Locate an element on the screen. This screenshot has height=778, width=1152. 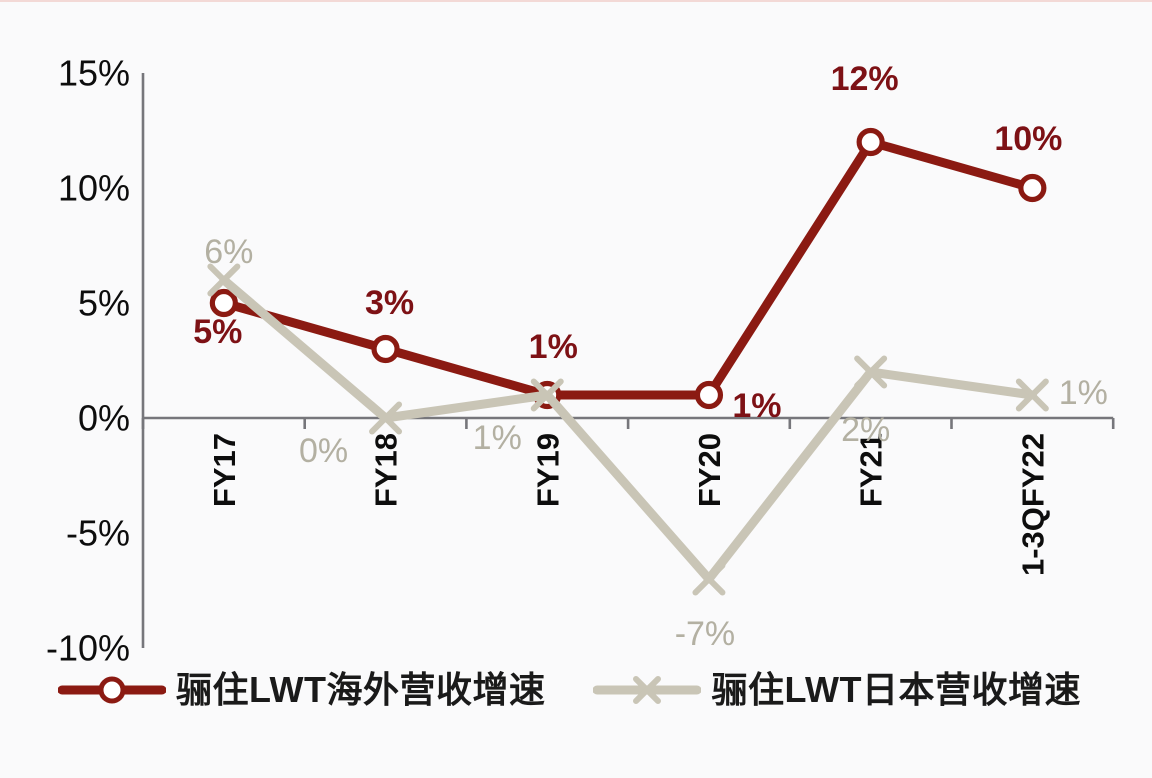
legend-label-overseas: 骊住LWT海外营收增速 is located at coordinates (361, 689).